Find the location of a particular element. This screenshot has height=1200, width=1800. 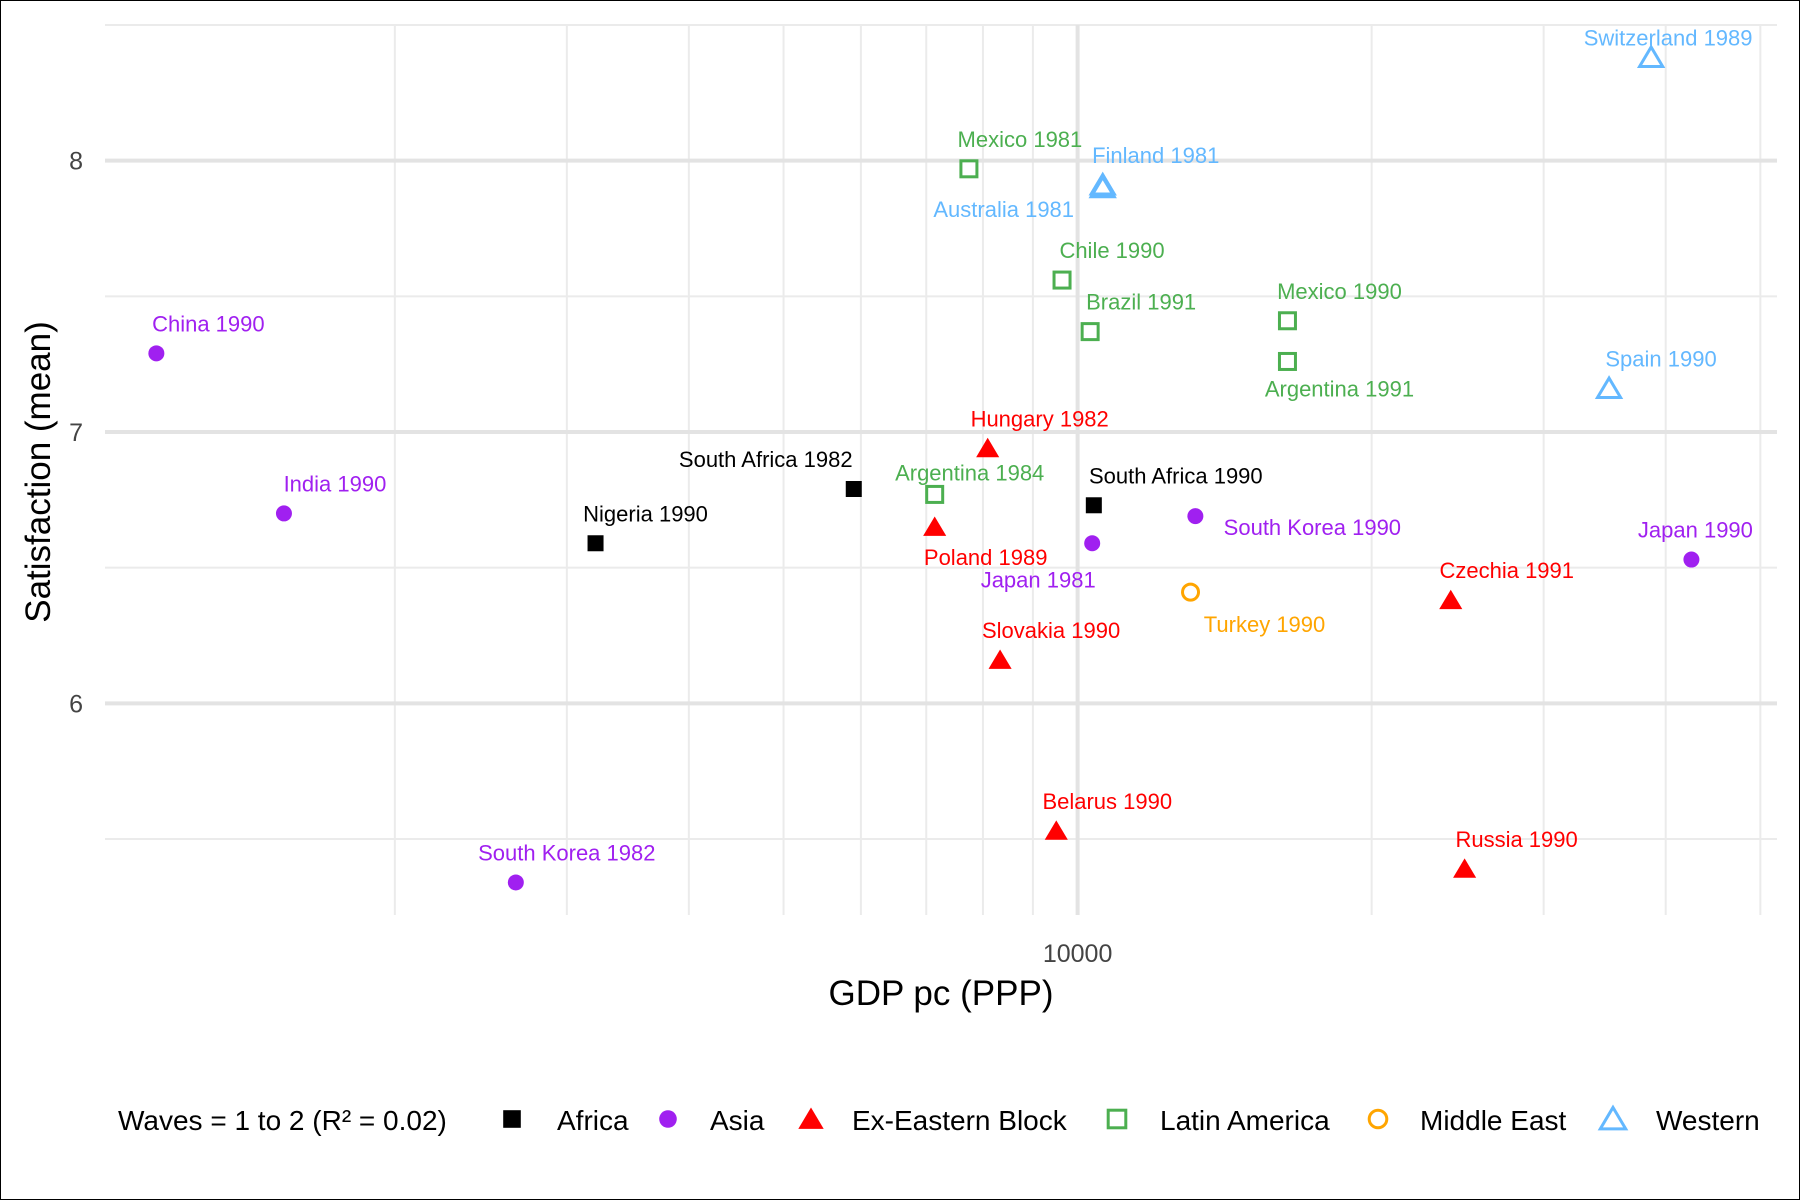

point-south-africa-1990 is located at coordinates (1093, 505).